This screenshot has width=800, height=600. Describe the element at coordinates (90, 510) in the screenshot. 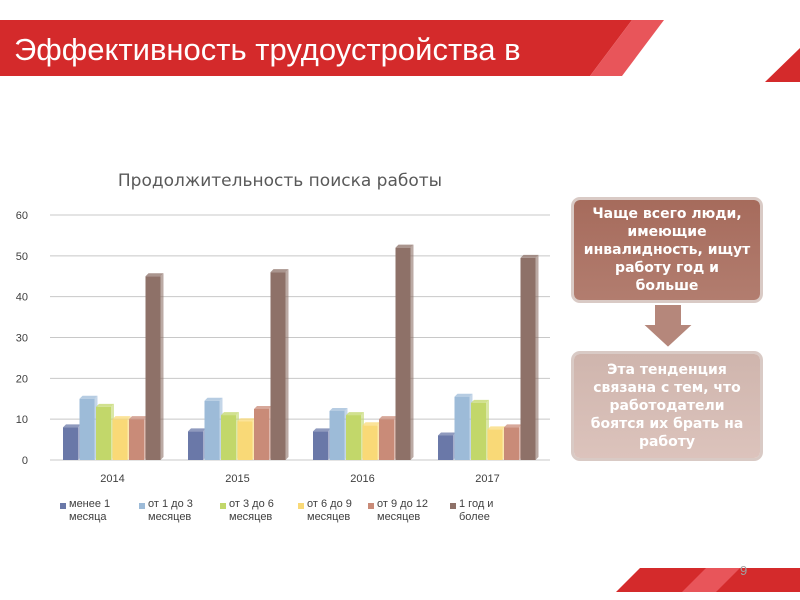

I see `legend-label: менее 1 месяца` at that location.